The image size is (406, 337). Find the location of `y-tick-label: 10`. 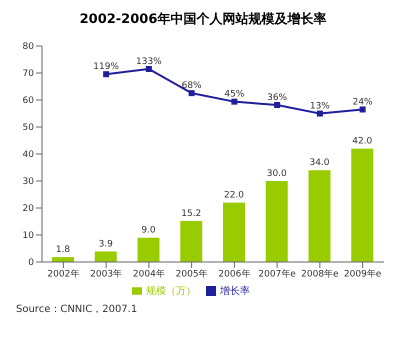

y-tick-label: 10 is located at coordinates (28, 236).